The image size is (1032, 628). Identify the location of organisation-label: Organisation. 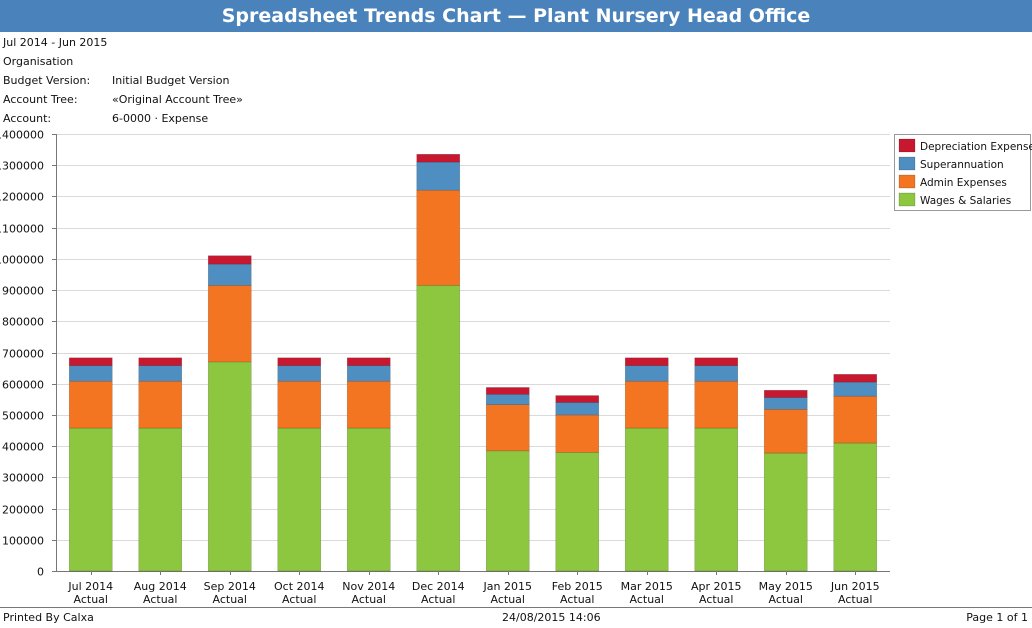
(38, 61).